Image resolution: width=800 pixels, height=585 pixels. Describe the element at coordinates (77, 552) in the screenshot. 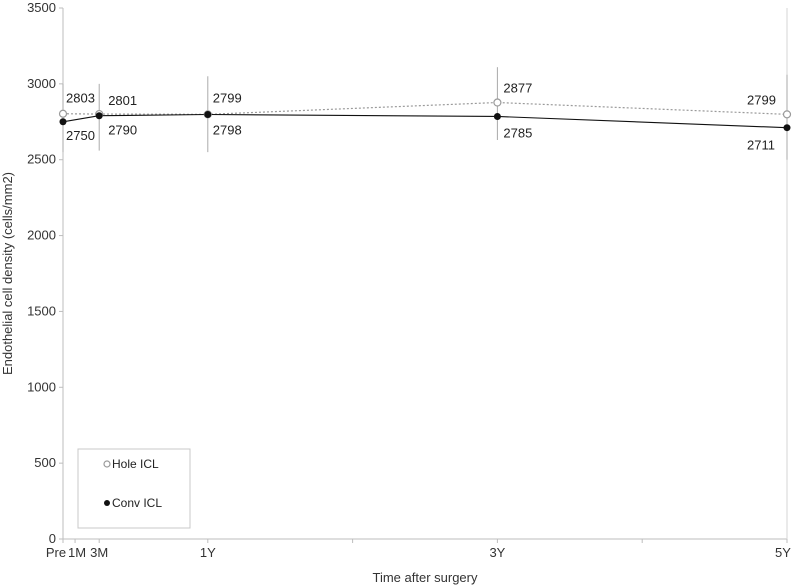

I see `x-tick-label: 1M` at that location.